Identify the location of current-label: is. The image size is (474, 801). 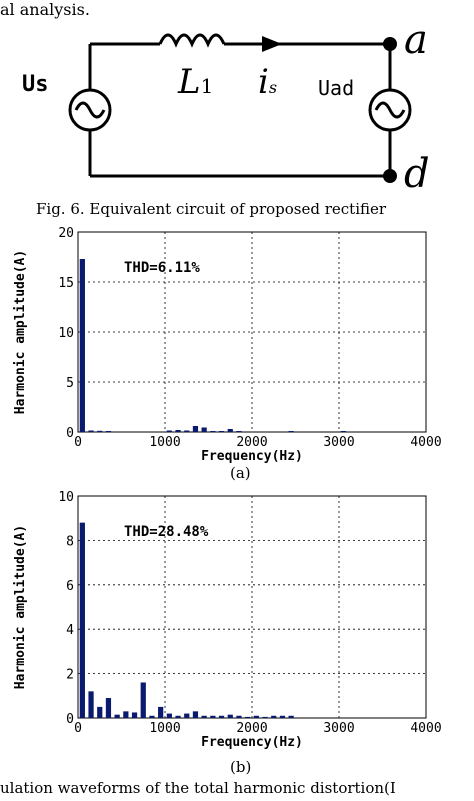
(268, 82).